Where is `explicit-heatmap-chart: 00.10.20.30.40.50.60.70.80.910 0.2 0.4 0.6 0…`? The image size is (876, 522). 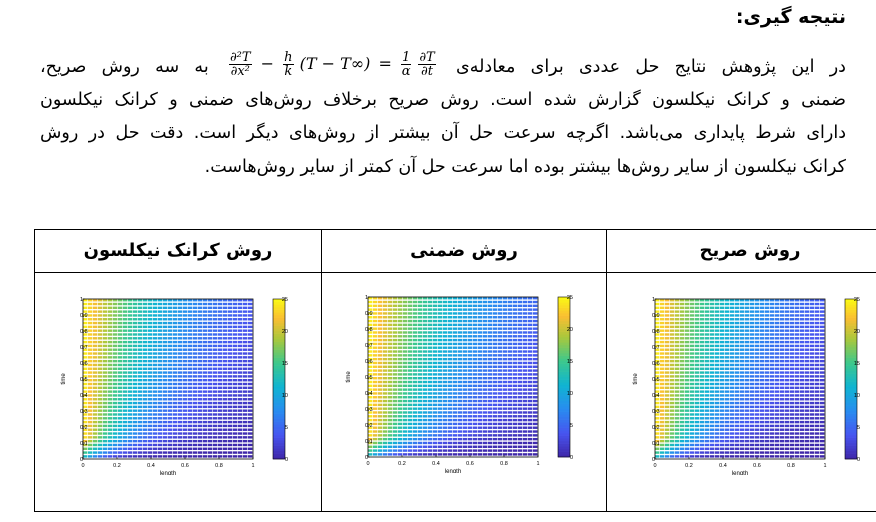
explicit-heatmap-chart: 00.10.20.30.40.50.60.70.80.910 0.2 0.4 0.6 0… is located at coordinates (746, 386).